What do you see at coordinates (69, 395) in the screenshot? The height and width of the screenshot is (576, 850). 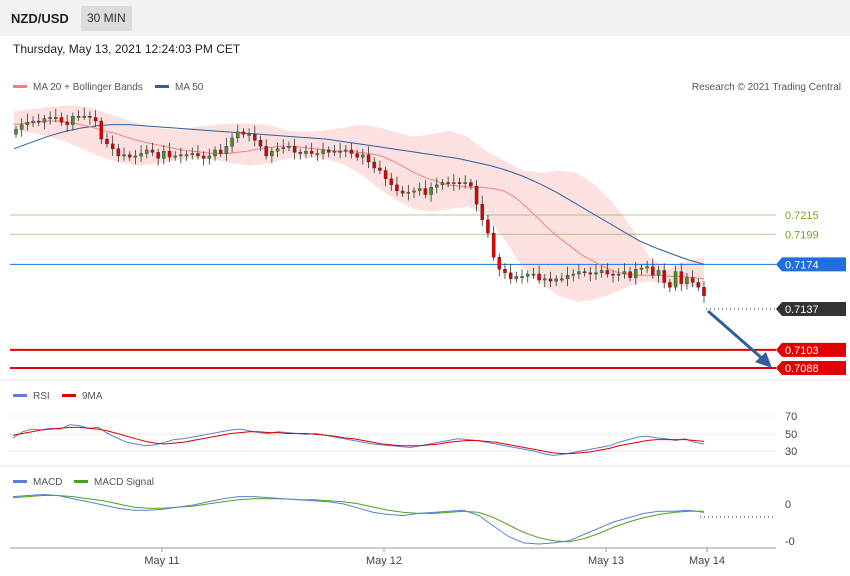 I see `rsi-ma-legend-swatch` at bounding box center [69, 395].